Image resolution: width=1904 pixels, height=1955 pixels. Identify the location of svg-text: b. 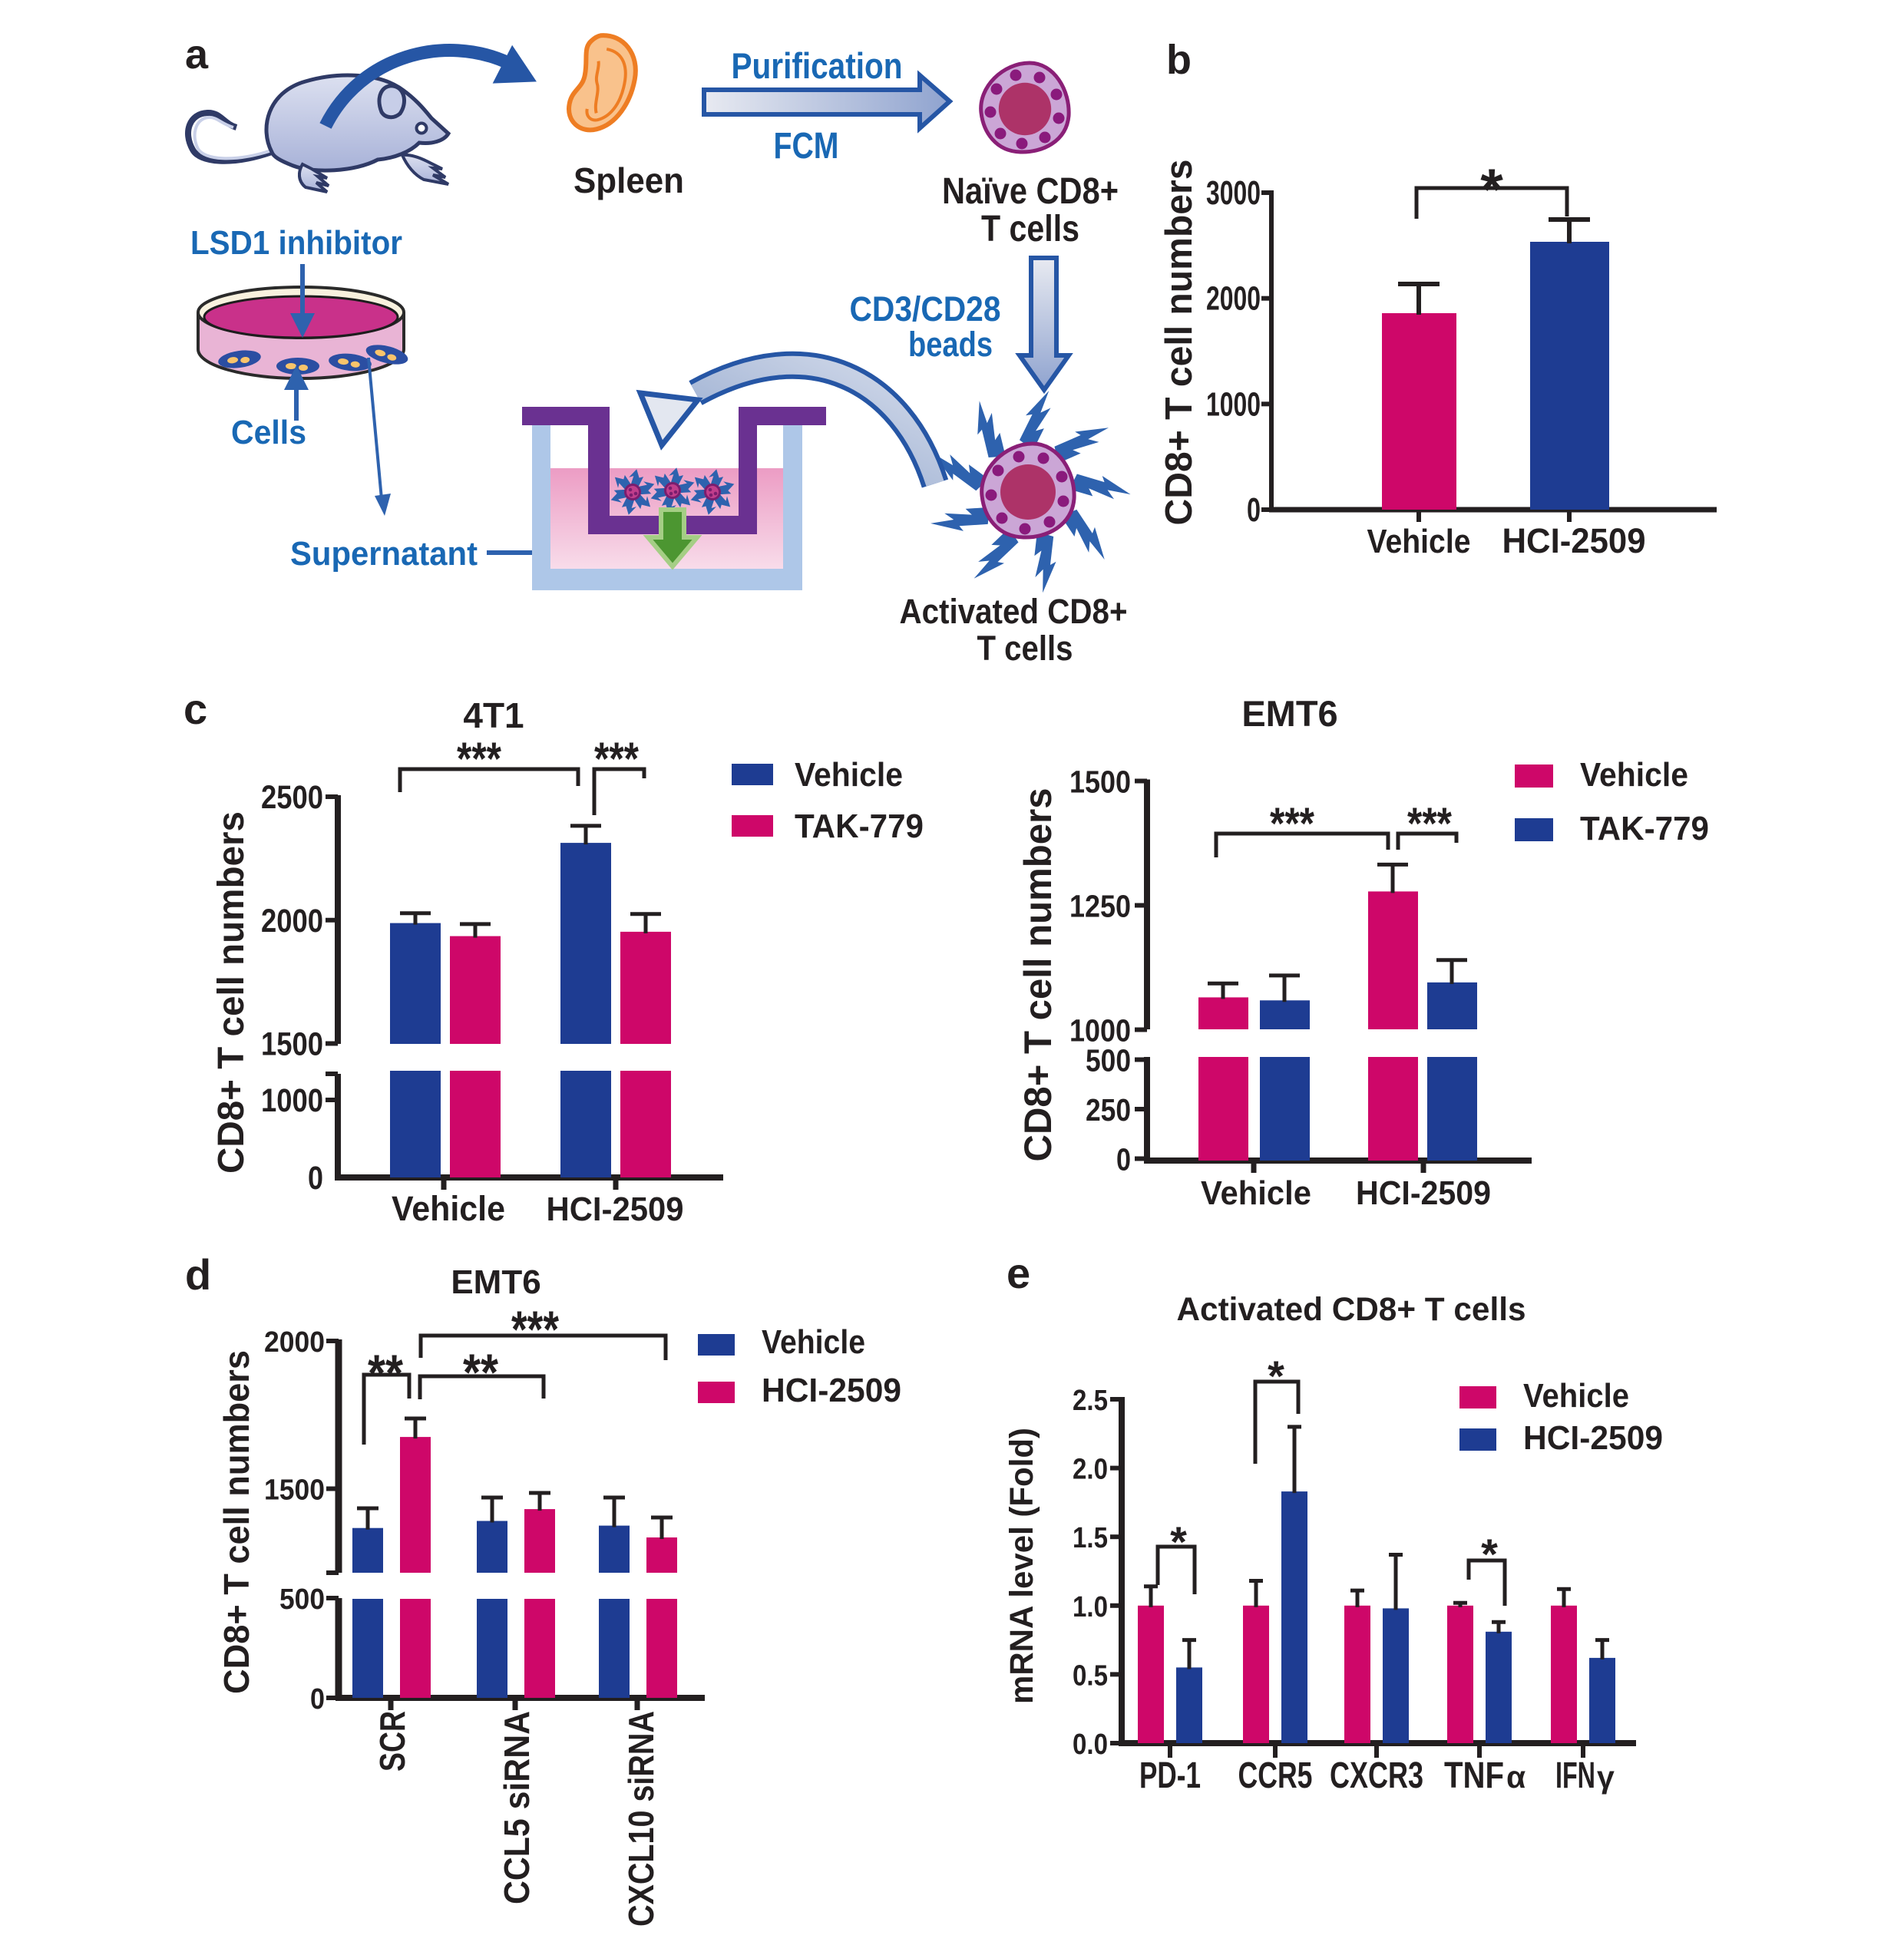
(1179, 60).